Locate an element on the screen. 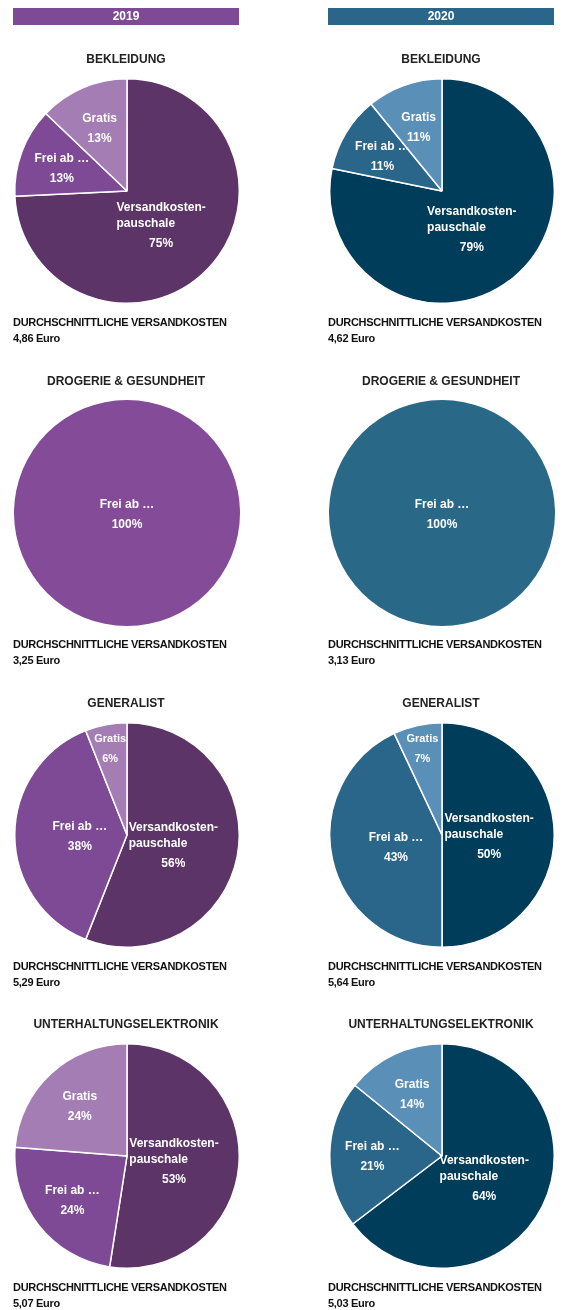 This screenshot has width=568, height=1310. chart-title: 2019 is located at coordinates (126, 16).